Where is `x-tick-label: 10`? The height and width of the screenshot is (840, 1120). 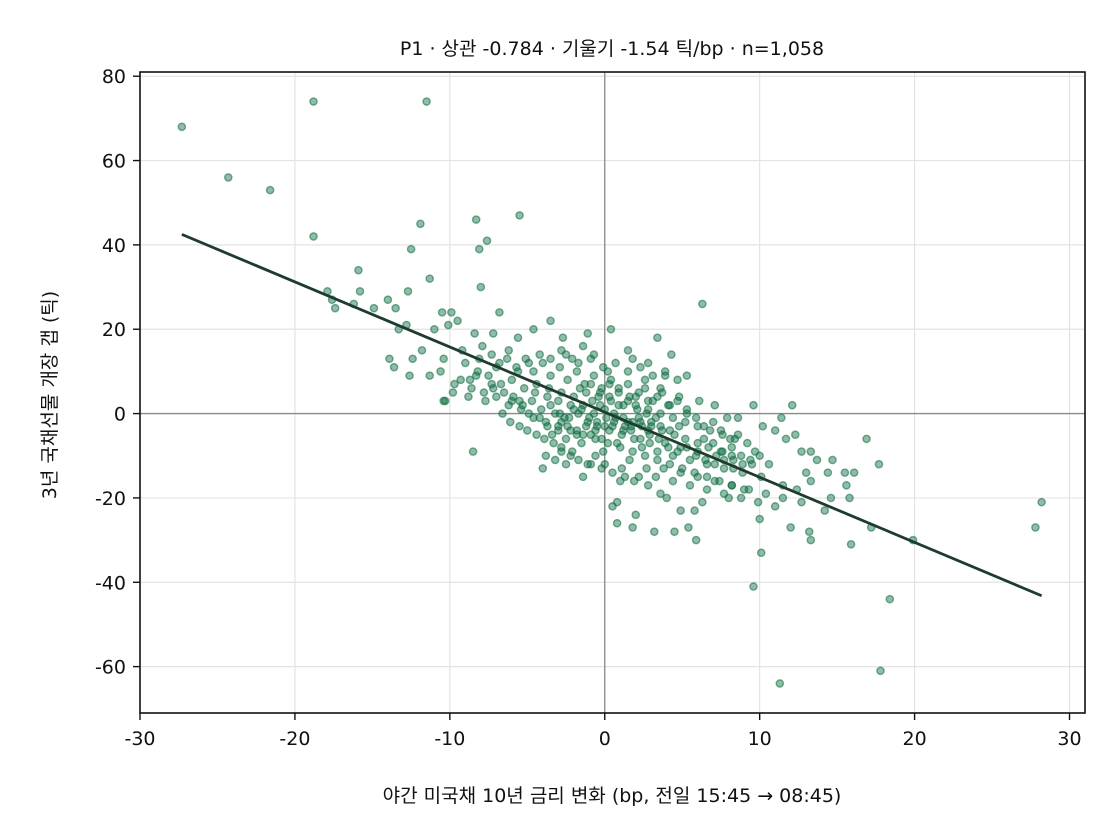
x-tick-label: 10 is located at coordinates (760, 739).